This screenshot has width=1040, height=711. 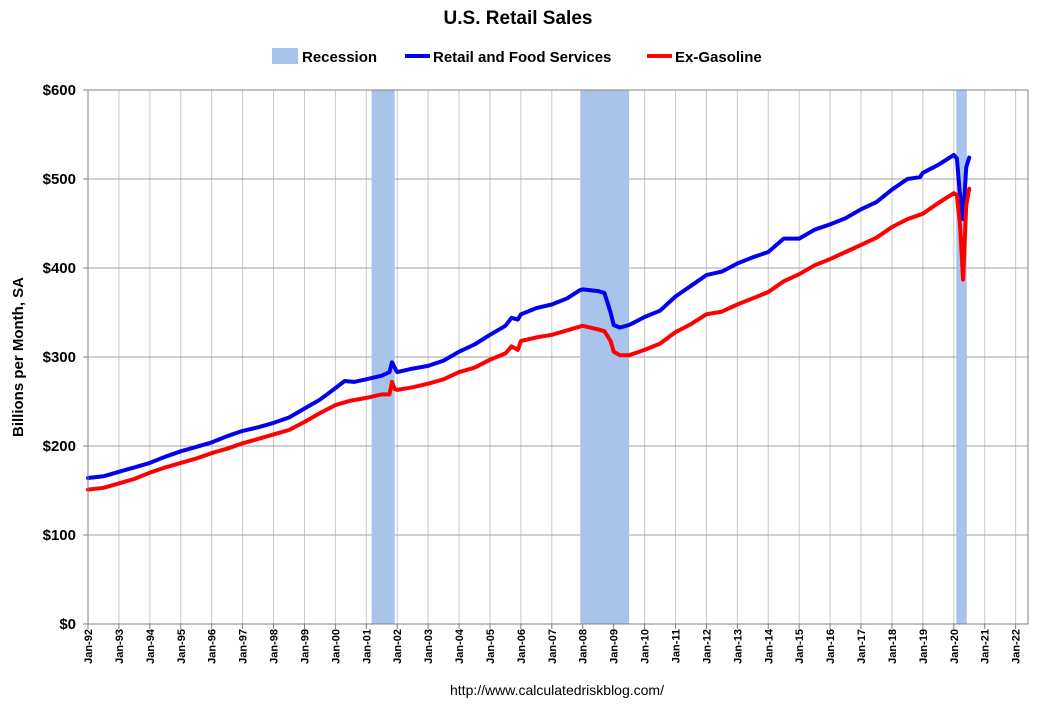 I want to click on y-axis-ticks: $0 $100 $200 $300 $400 $500 $600, so click(x=65, y=357).